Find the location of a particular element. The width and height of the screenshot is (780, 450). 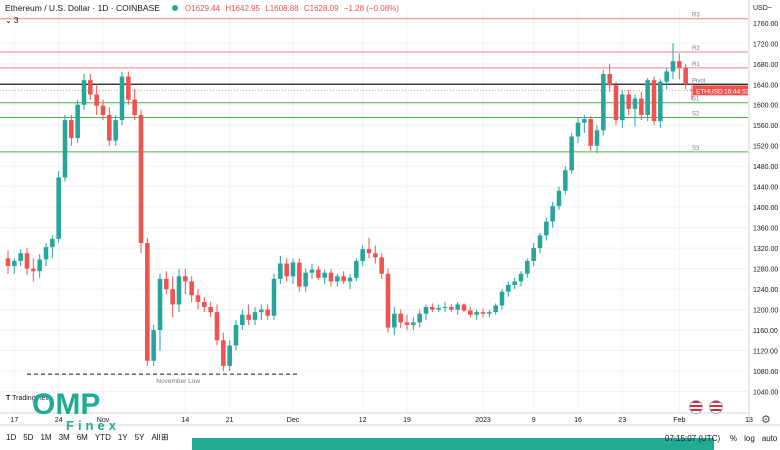

us-flag-icon is located at coordinates (696, 407).